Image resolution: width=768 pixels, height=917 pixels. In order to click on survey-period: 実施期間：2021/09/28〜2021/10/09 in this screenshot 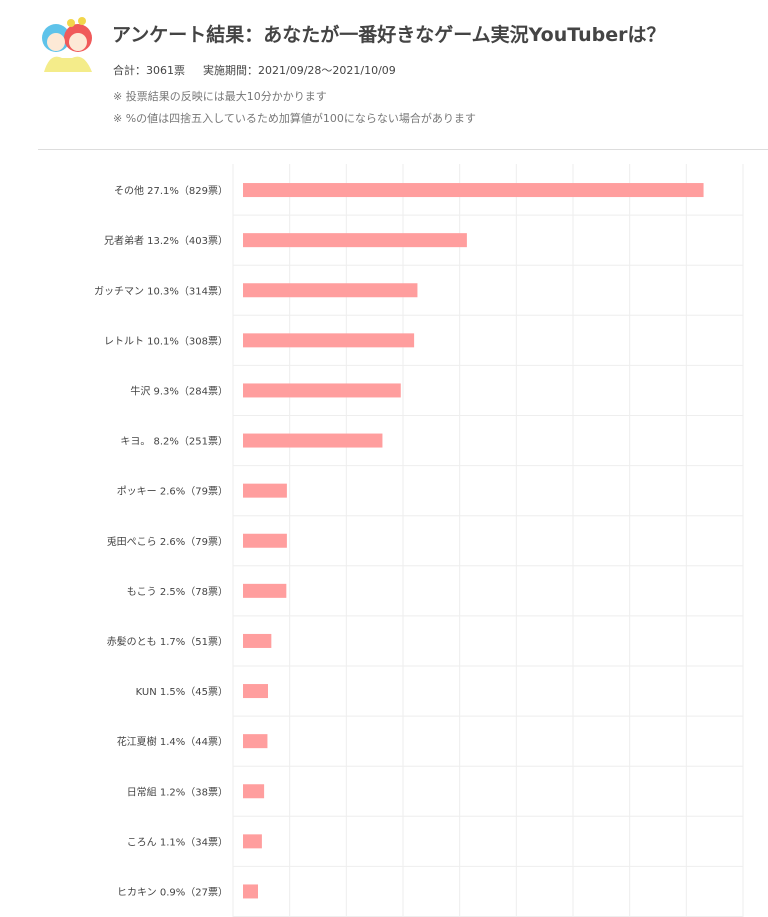, I will do `click(299, 70)`.